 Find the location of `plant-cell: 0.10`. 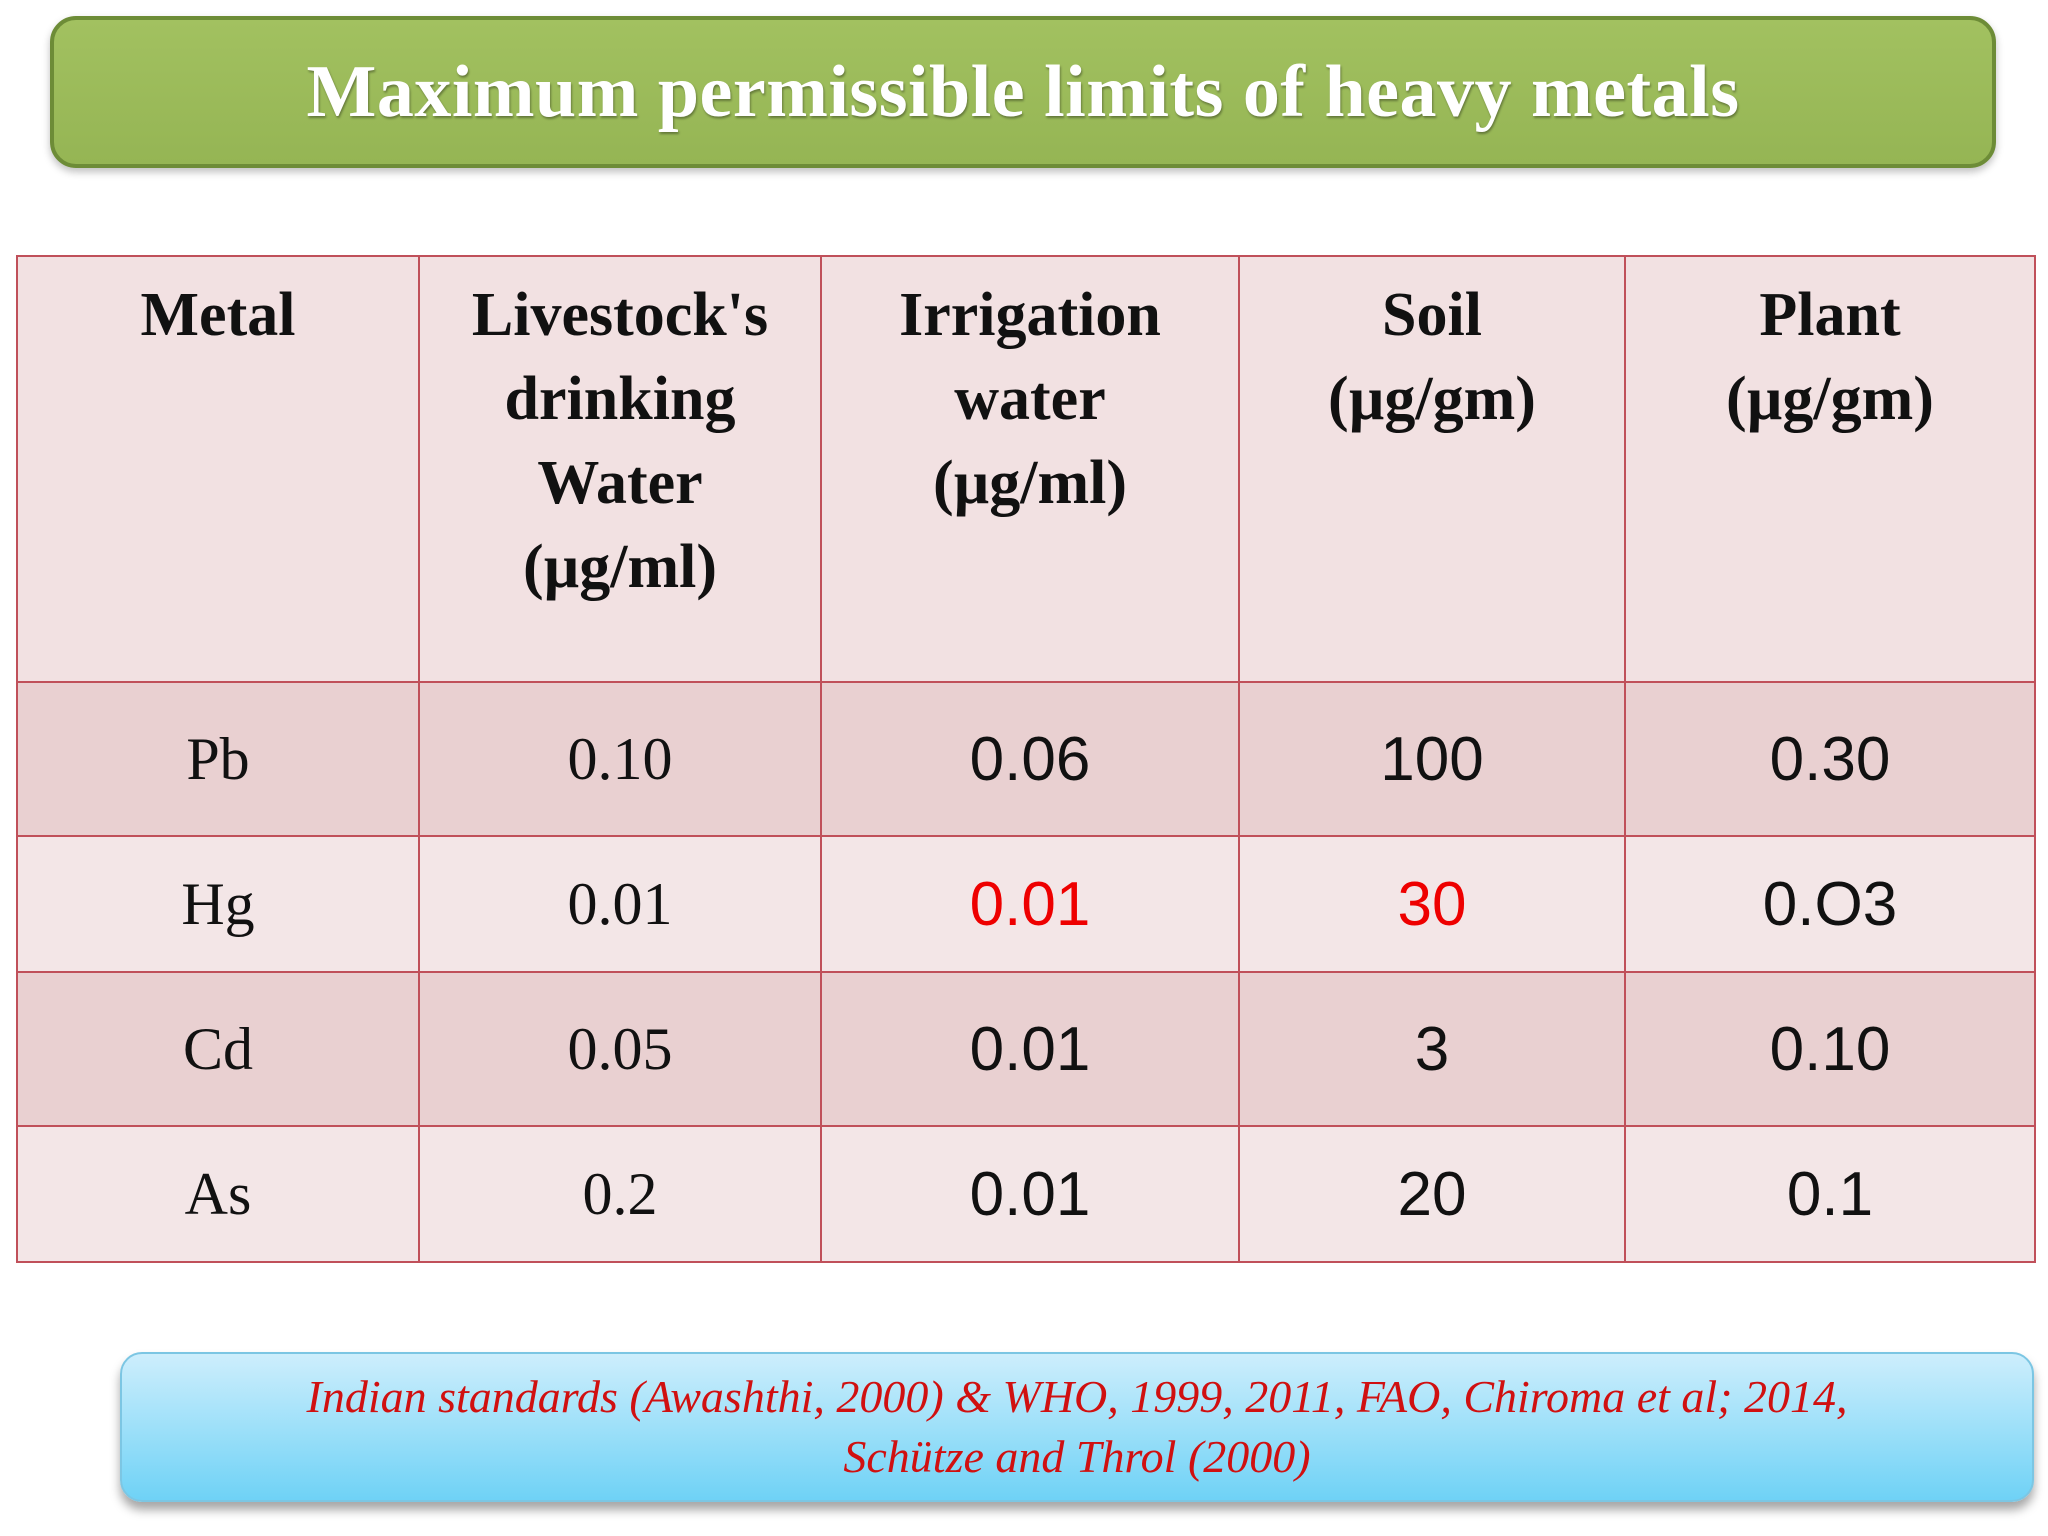

plant-cell: 0.10 is located at coordinates (1830, 1049).